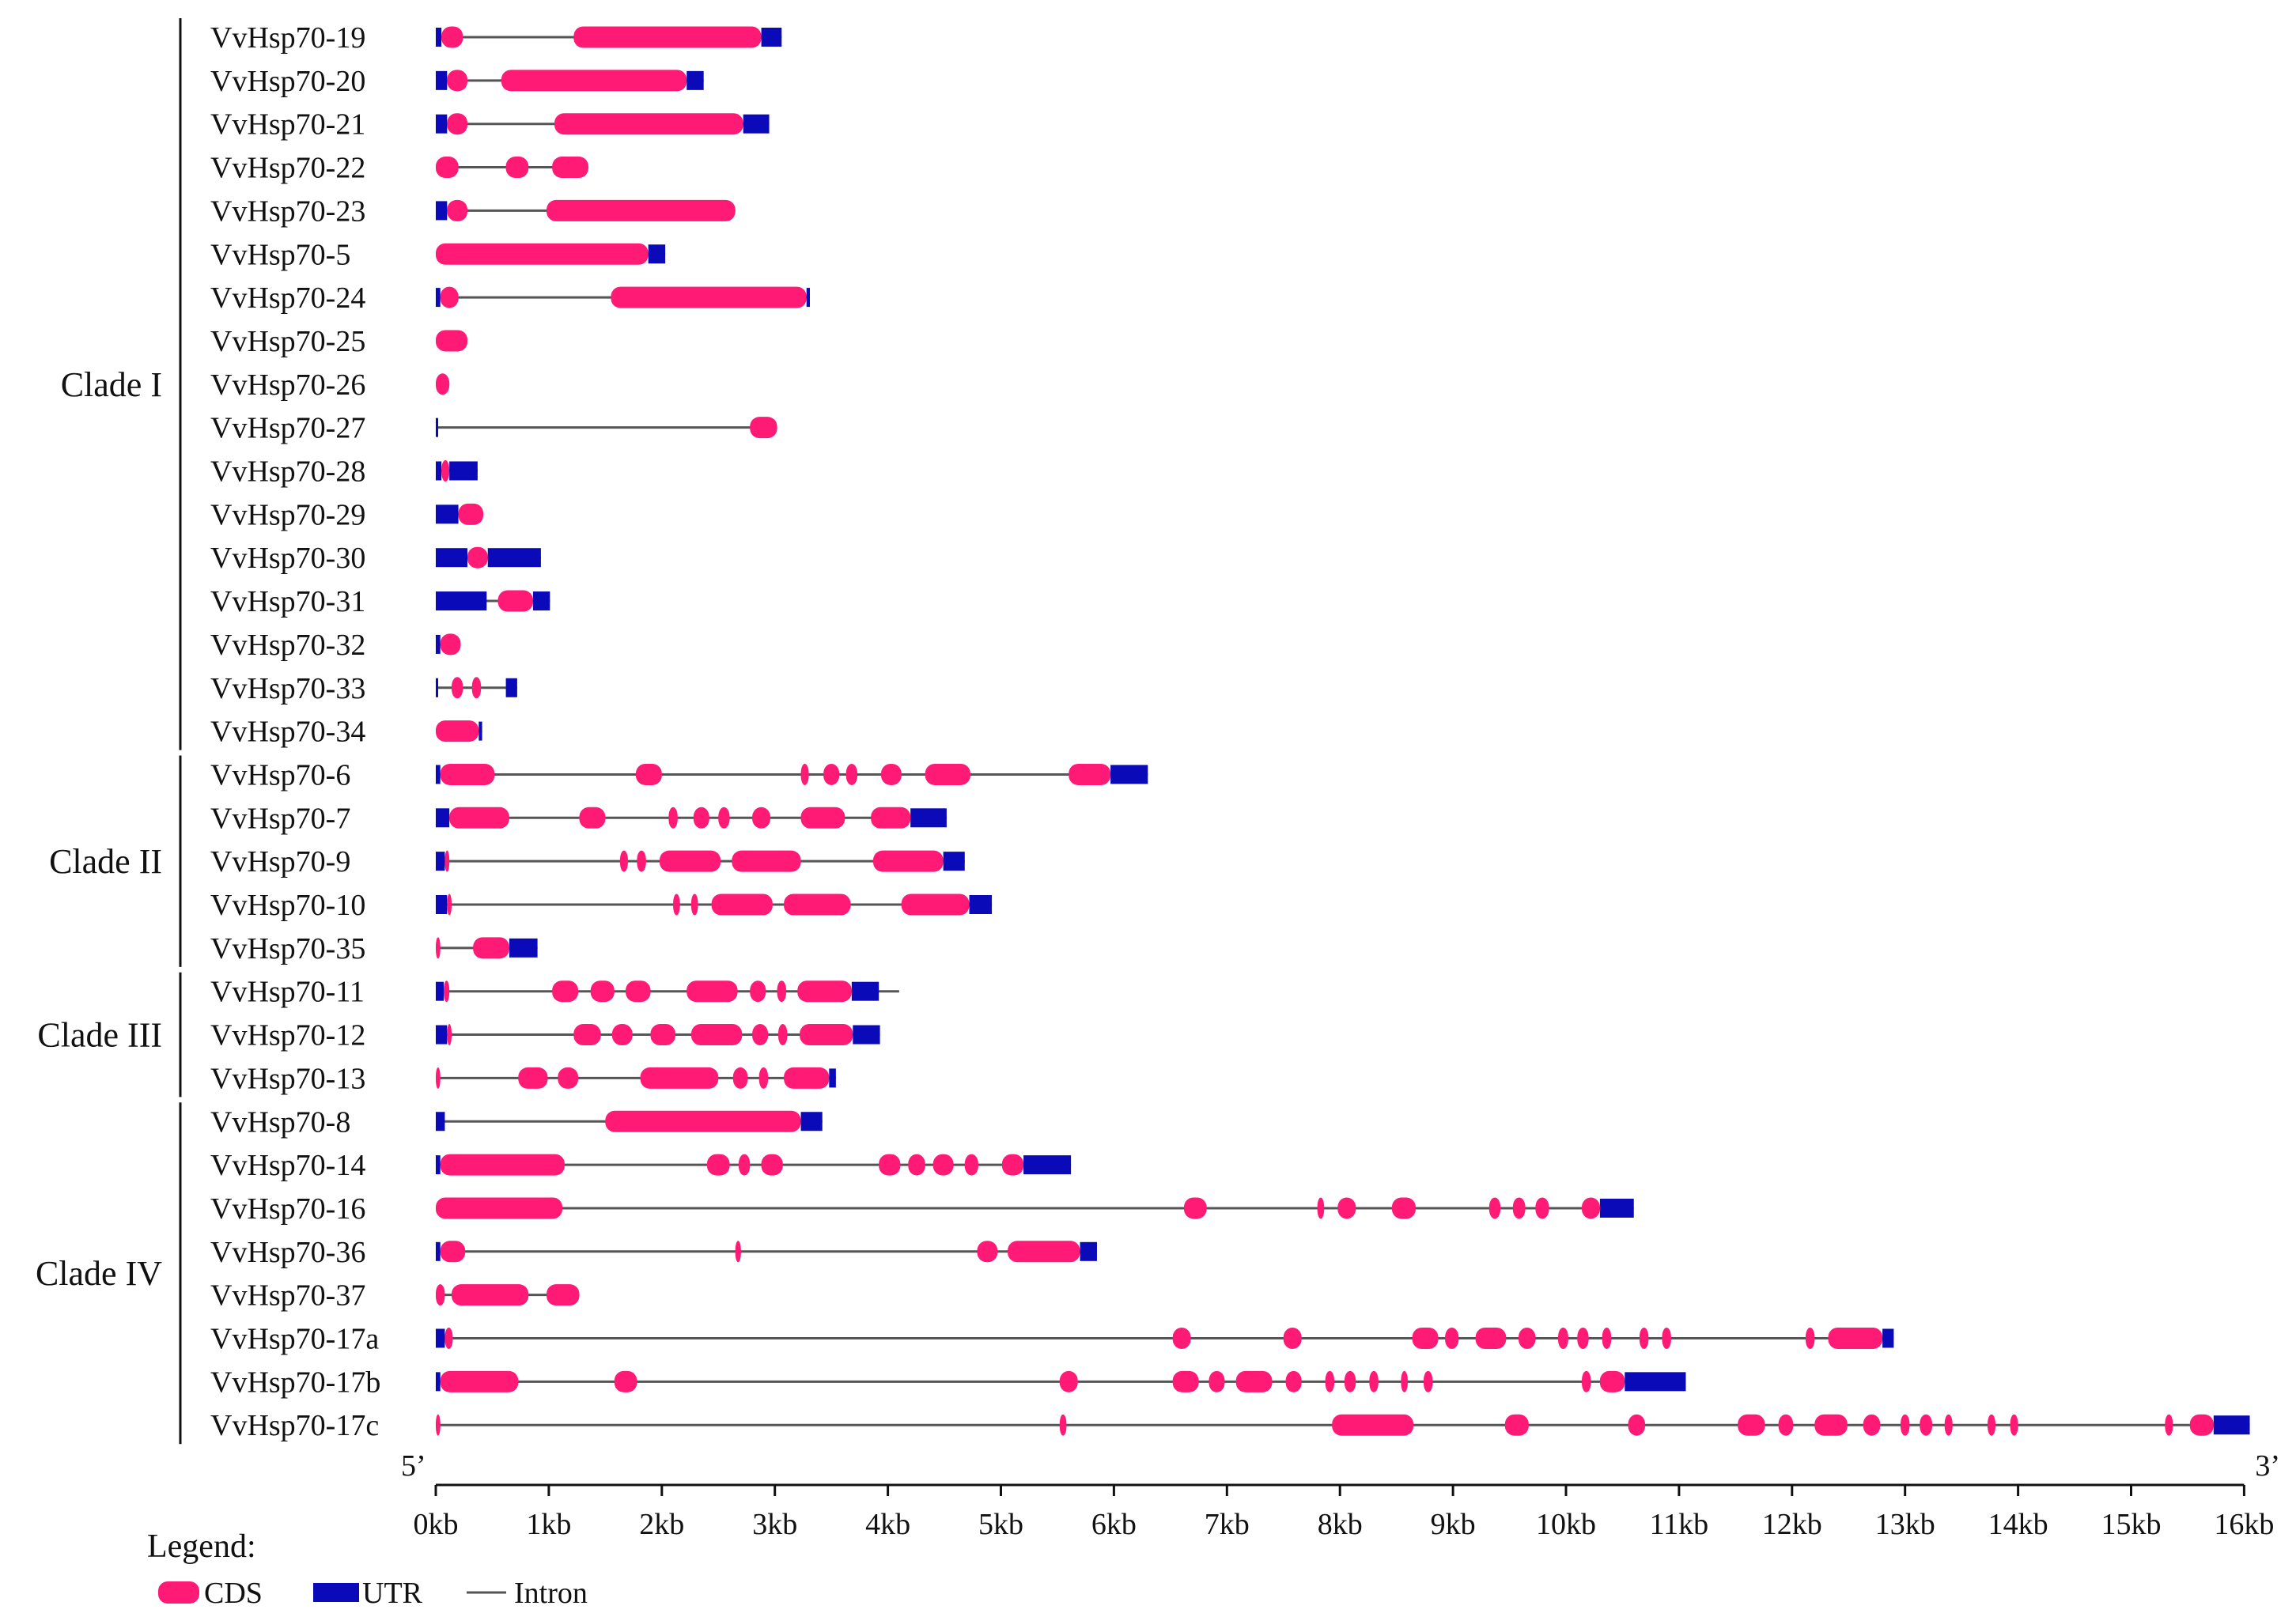 The height and width of the screenshot is (1617, 2296). I want to click on tick-label: 12kb, so click(1792, 1524).